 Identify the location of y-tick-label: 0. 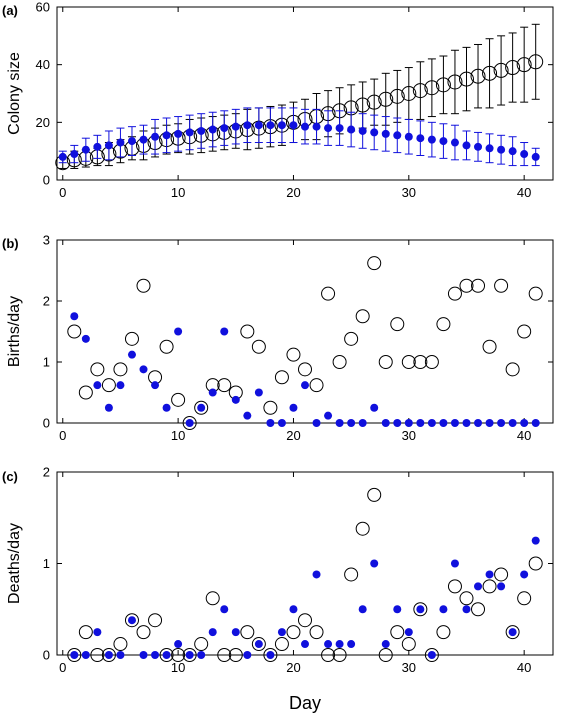
(46, 655).